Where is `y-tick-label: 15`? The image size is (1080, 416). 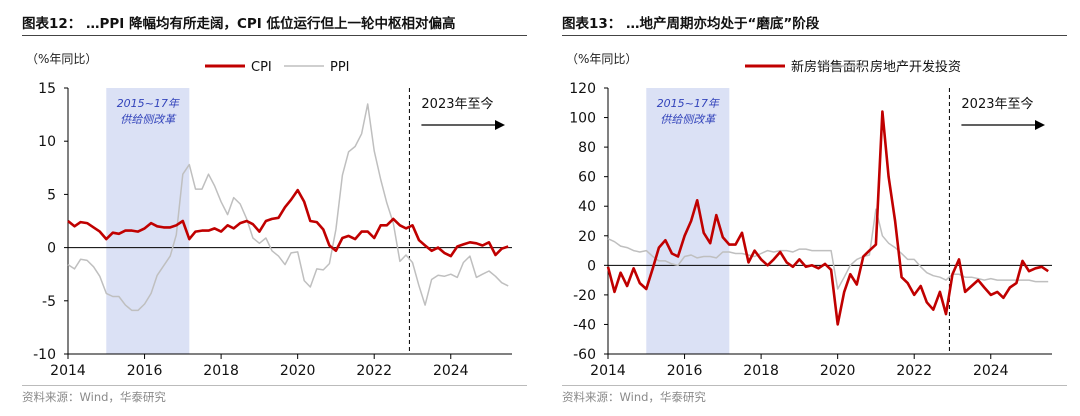
y-tick-label: 15 is located at coordinates (47, 89).